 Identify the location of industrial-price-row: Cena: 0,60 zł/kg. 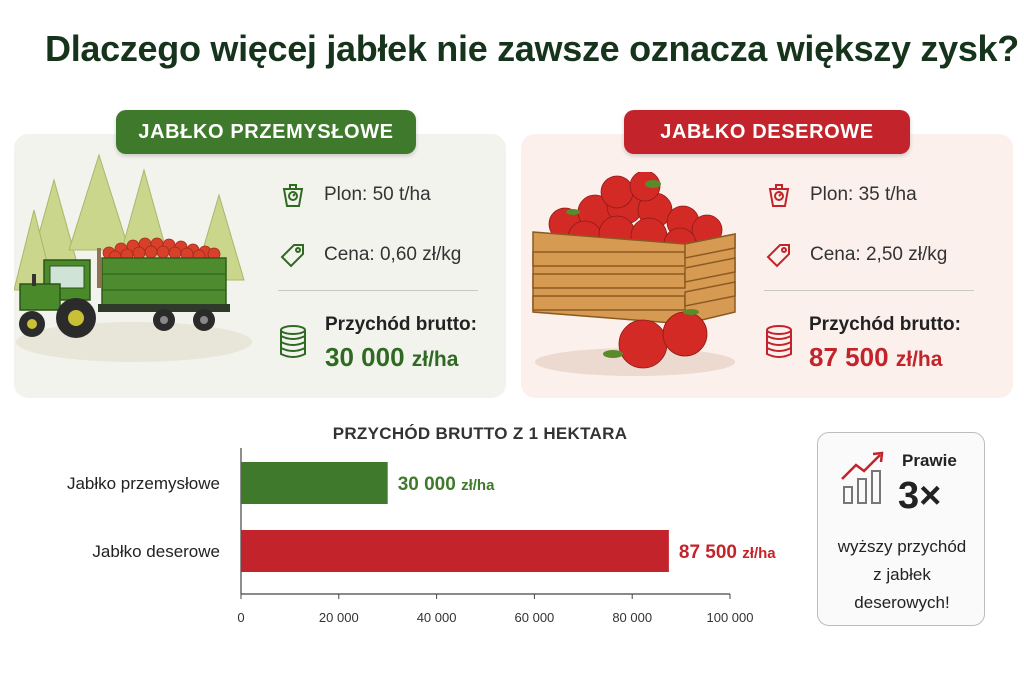
(369, 255).